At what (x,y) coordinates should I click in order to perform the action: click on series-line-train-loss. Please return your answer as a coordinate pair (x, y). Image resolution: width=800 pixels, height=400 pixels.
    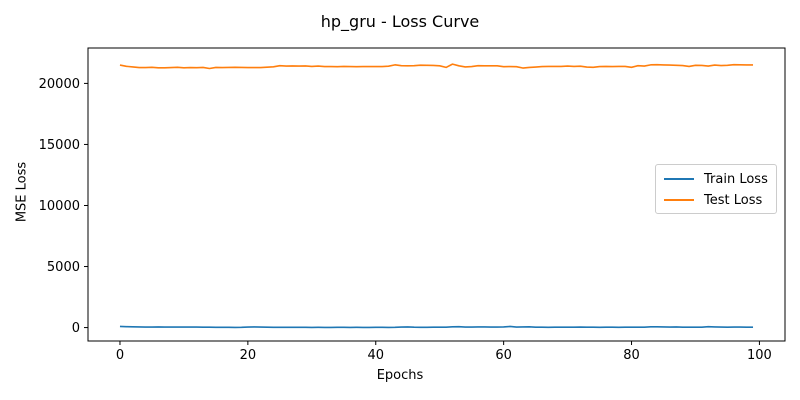
    Looking at the image, I should click on (436, 327).